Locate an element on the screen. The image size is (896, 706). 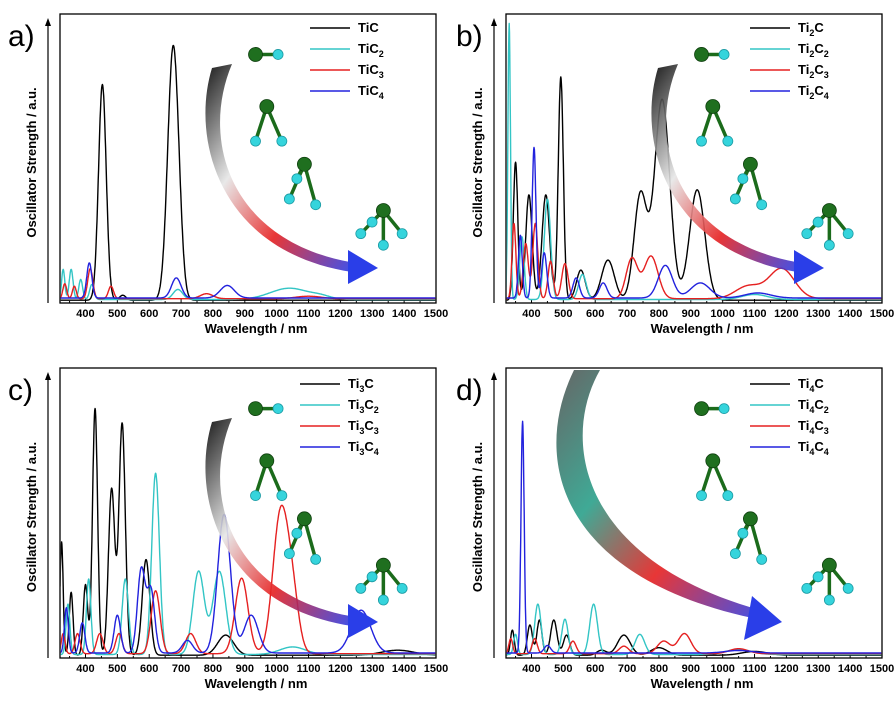
gradient-arrow is located at coordinates (659, 495).